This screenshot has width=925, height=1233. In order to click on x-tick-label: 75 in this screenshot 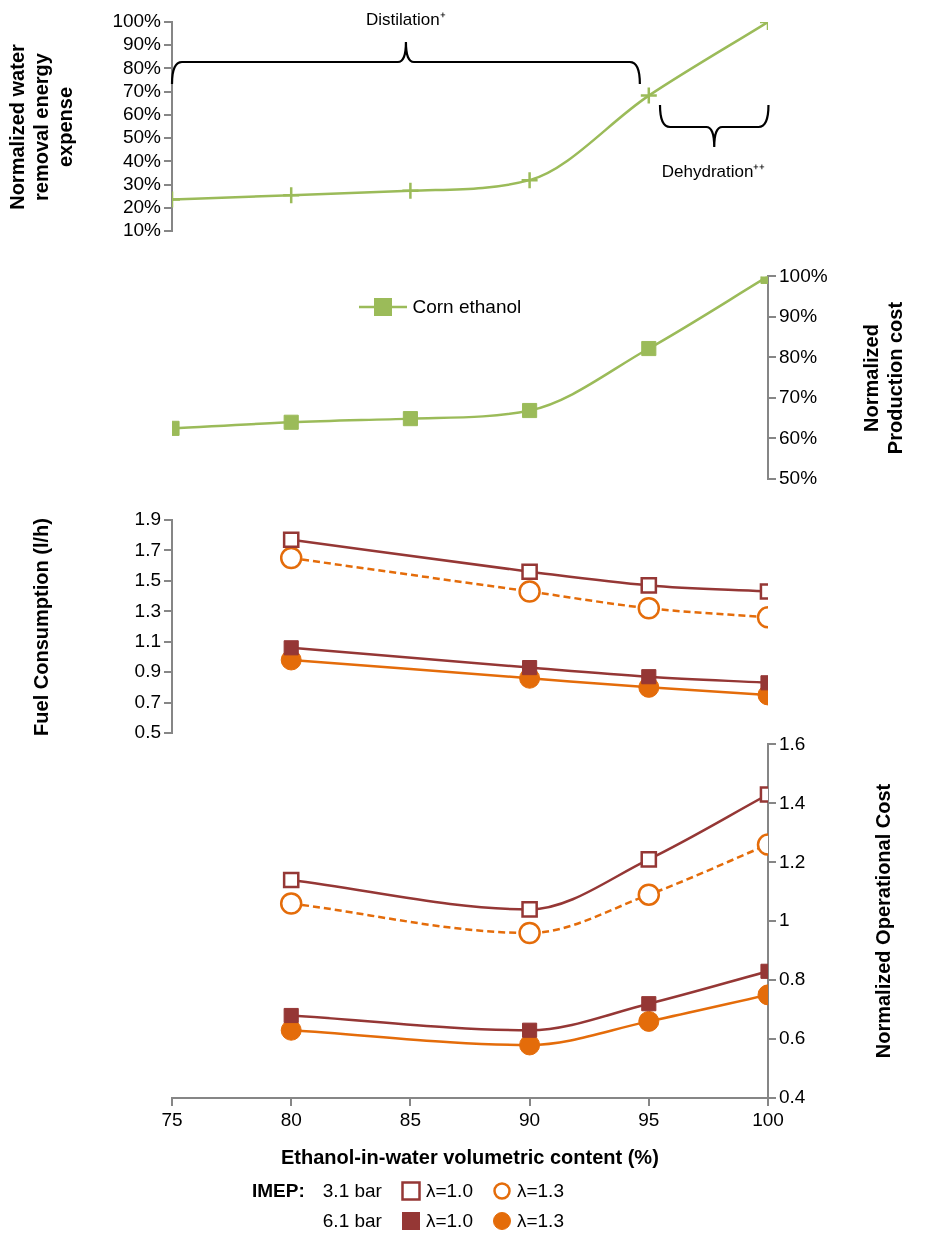, I will do `click(172, 1119)`.